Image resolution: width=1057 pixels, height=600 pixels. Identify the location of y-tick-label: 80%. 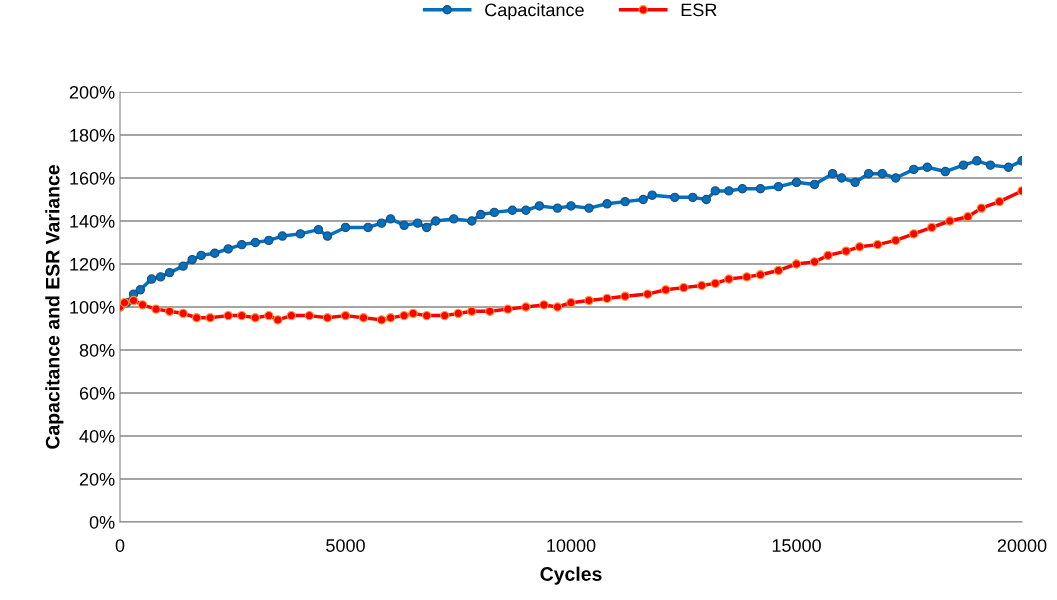
(97, 350).